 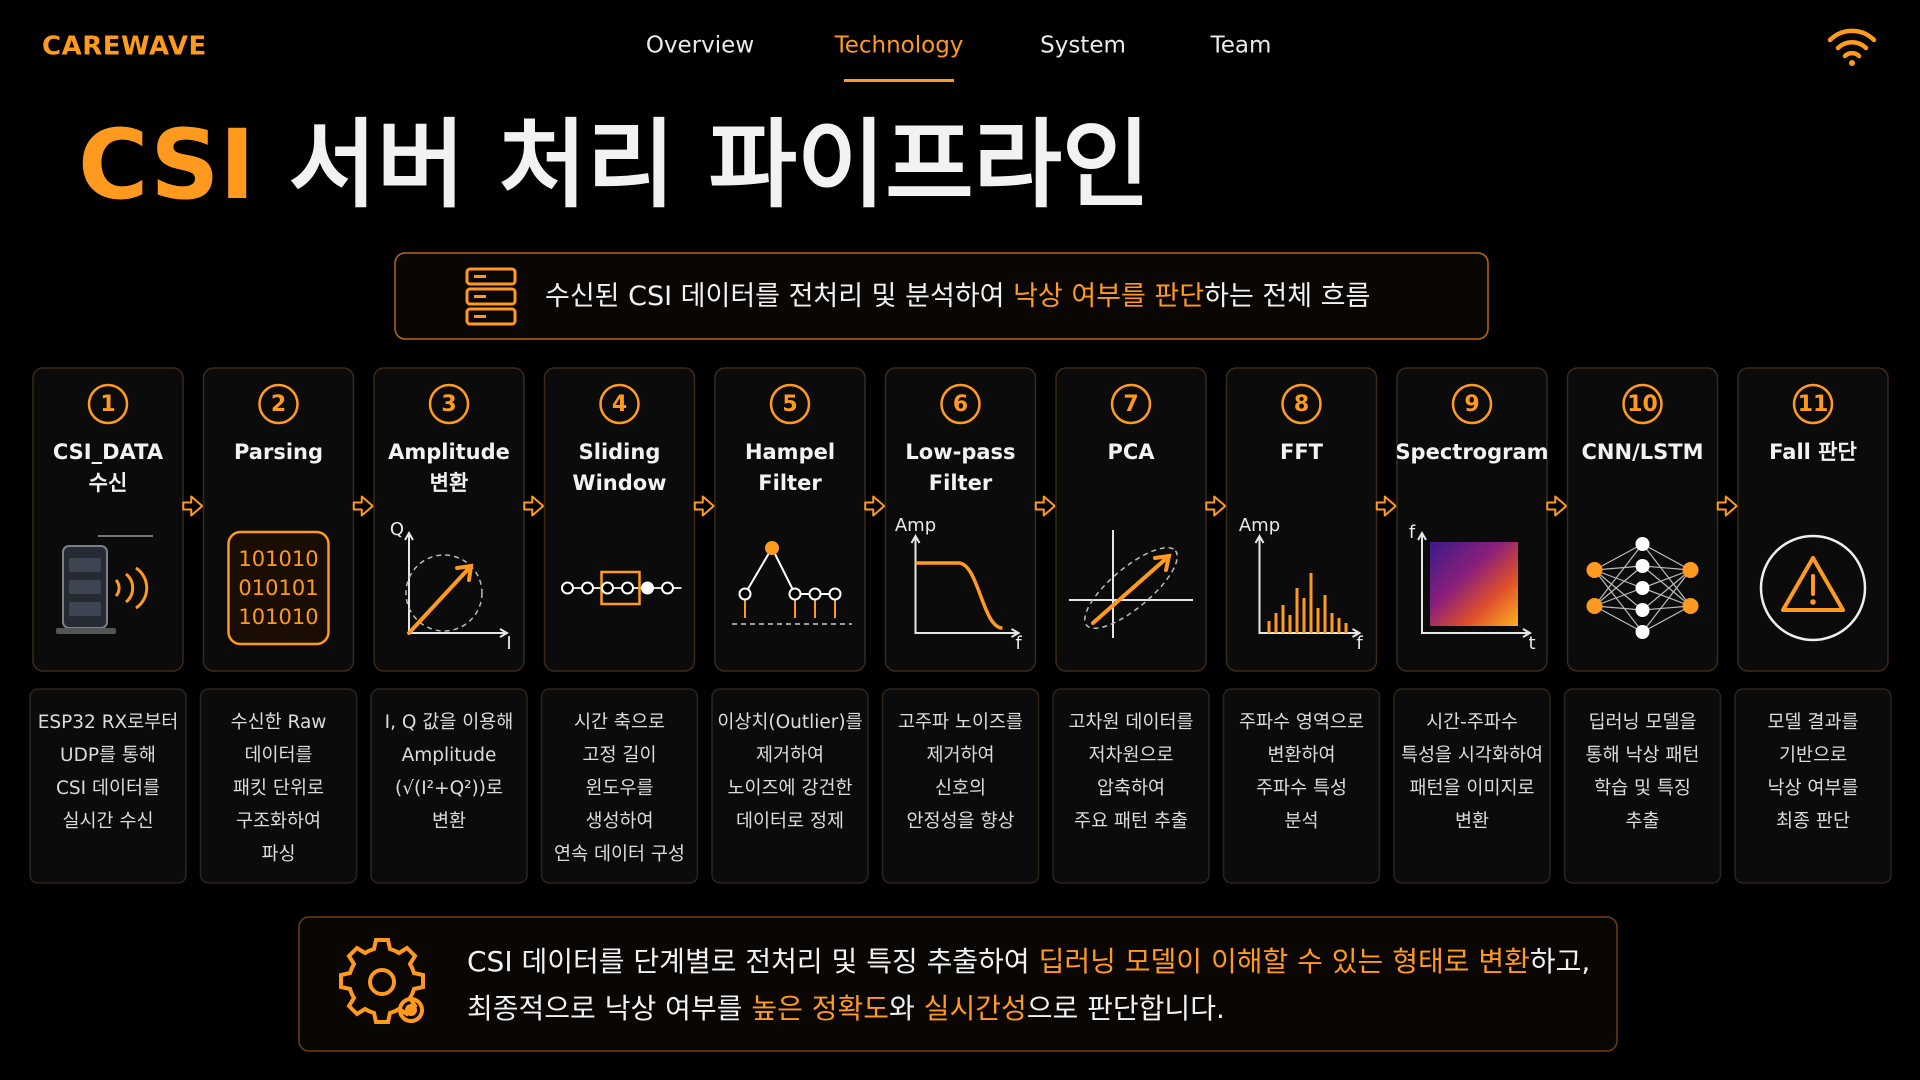 What do you see at coordinates (278, 559) in the screenshot?
I see `binary-text: 101010` at bounding box center [278, 559].